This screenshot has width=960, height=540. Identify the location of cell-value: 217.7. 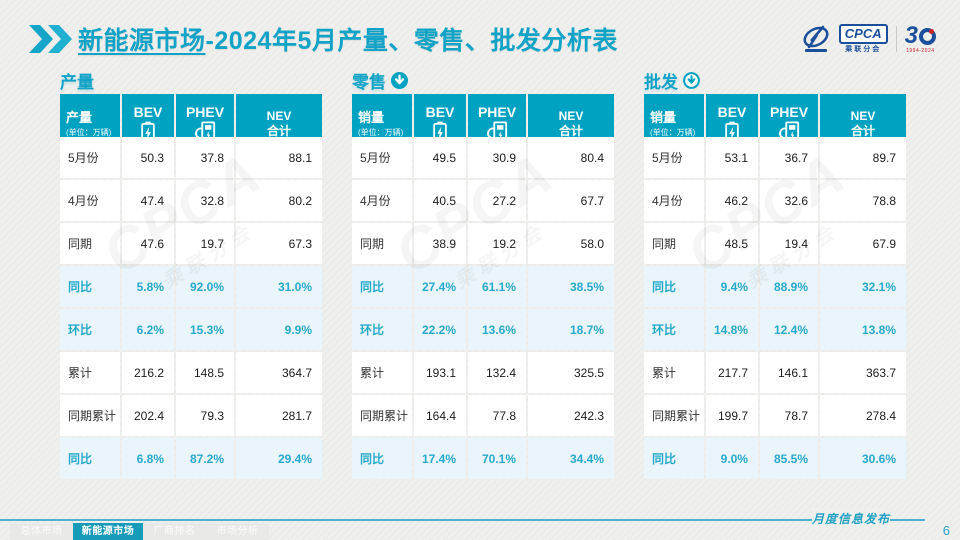
(732, 372).